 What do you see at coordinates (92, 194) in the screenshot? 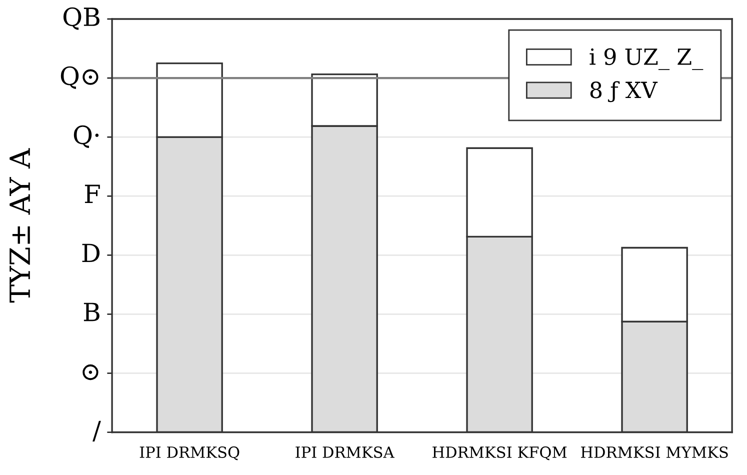
I see `text: F` at bounding box center [92, 194].